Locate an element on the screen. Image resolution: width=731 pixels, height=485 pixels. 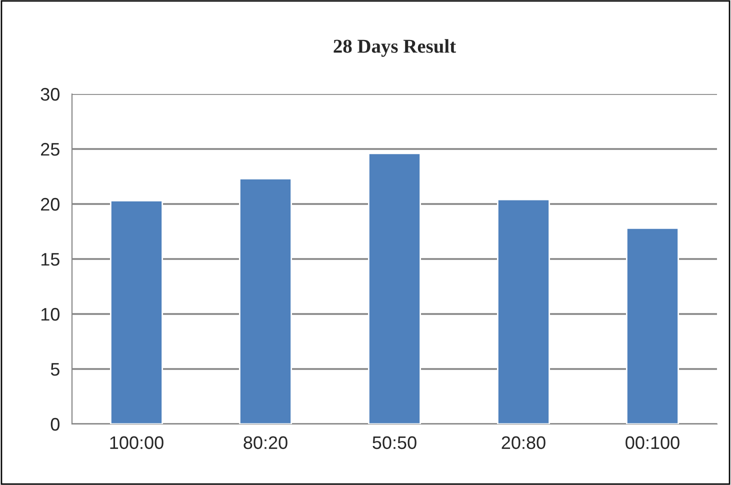
x-tick-label: 50:50 is located at coordinates (394, 443).